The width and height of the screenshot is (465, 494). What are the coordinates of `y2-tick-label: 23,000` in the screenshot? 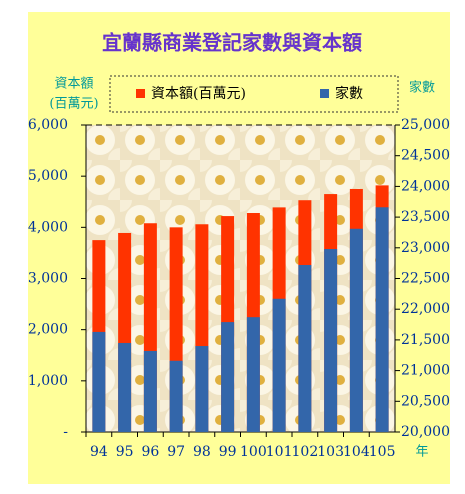 It's located at (425, 248).